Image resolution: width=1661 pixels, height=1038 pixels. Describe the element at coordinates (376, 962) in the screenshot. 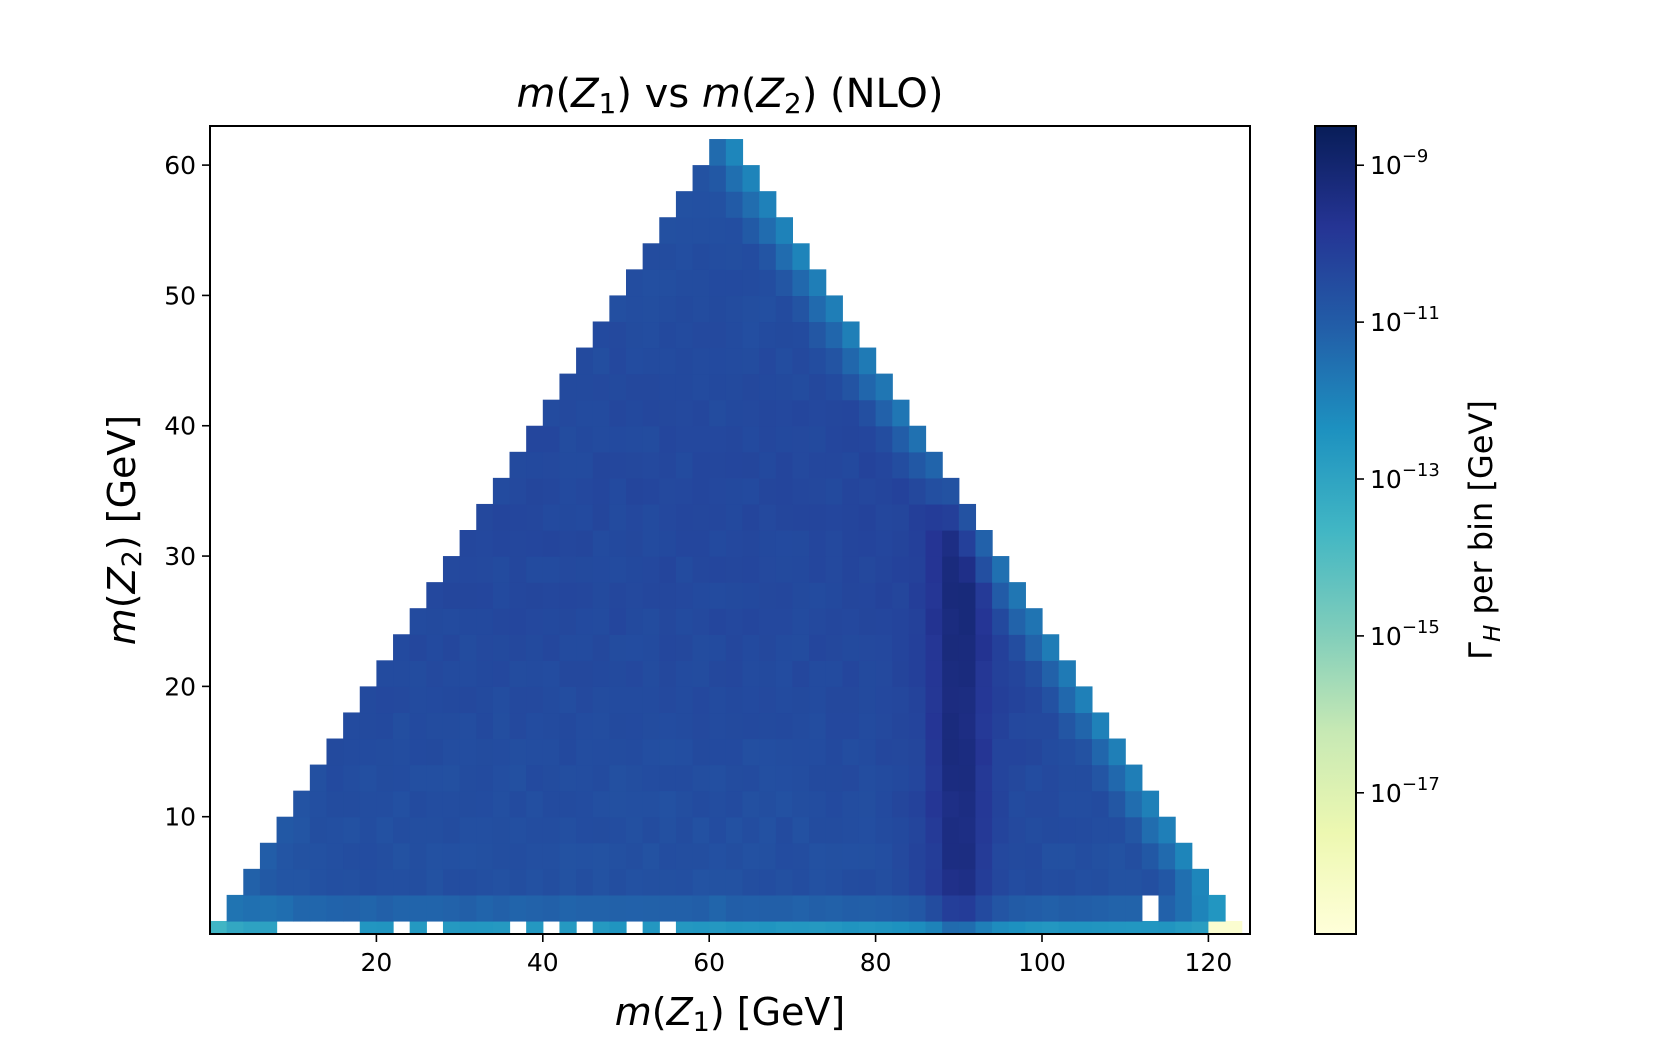

I see `x-tick-label: 20` at that location.